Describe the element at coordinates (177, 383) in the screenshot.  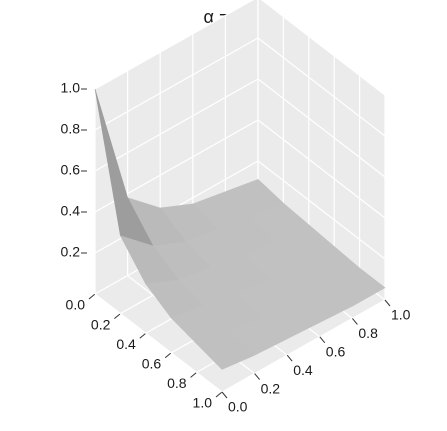
I see `x-tick-label: 0.8` at that location.